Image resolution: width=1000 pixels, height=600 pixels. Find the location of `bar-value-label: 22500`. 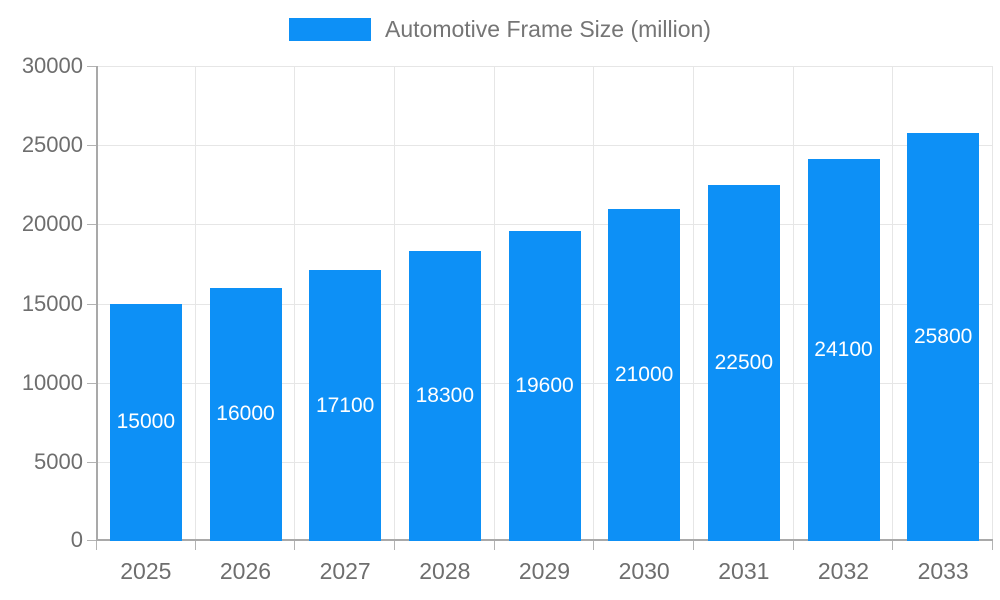

bar-value-label: 22500 is located at coordinates (744, 362).